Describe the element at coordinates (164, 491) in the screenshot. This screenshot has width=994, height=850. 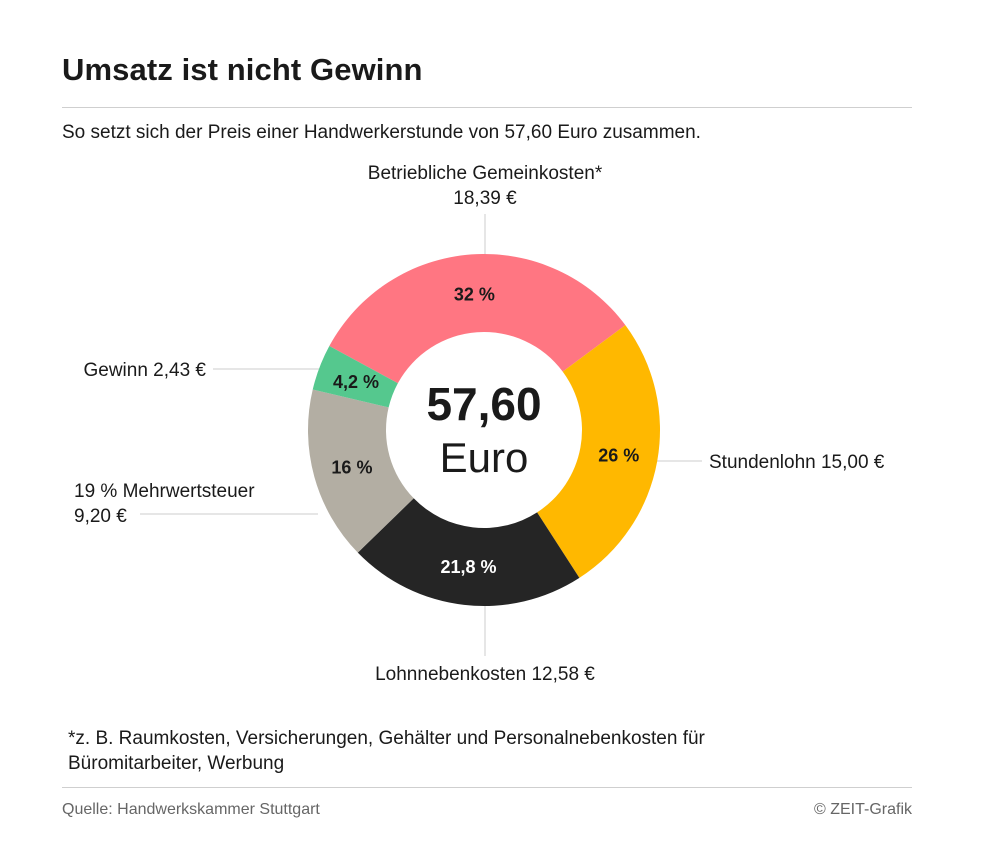
I see `label-mehrwertsteuer-name: 19 % Mehrwertsteuer` at that location.